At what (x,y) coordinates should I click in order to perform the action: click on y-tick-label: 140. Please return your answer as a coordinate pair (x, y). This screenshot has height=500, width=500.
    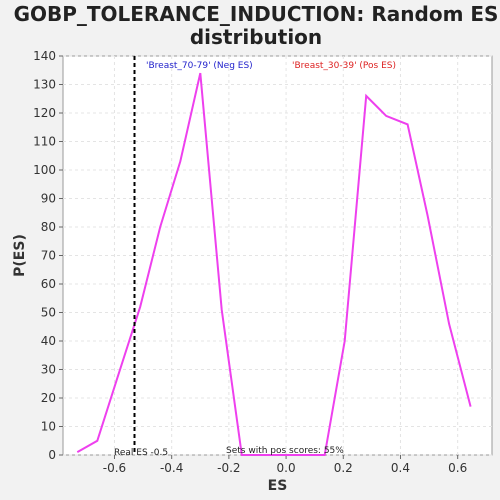
    Looking at the image, I should click on (44, 56).